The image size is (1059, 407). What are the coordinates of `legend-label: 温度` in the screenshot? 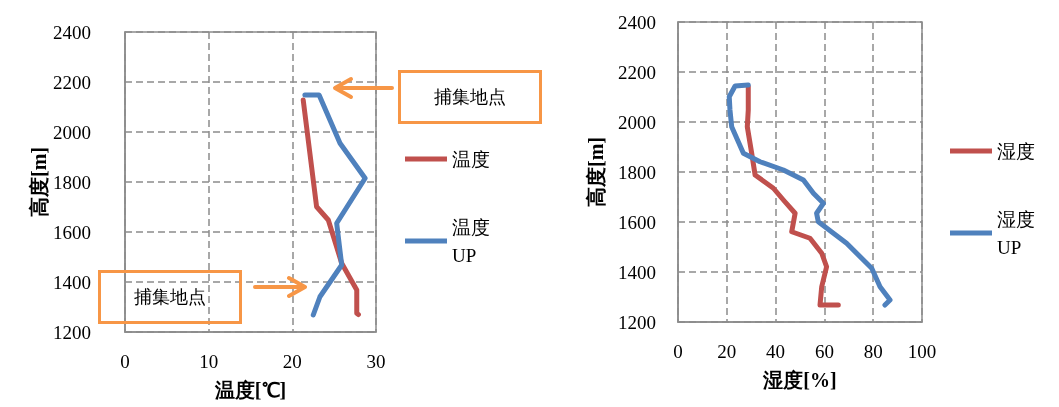 It's located at (471, 159).